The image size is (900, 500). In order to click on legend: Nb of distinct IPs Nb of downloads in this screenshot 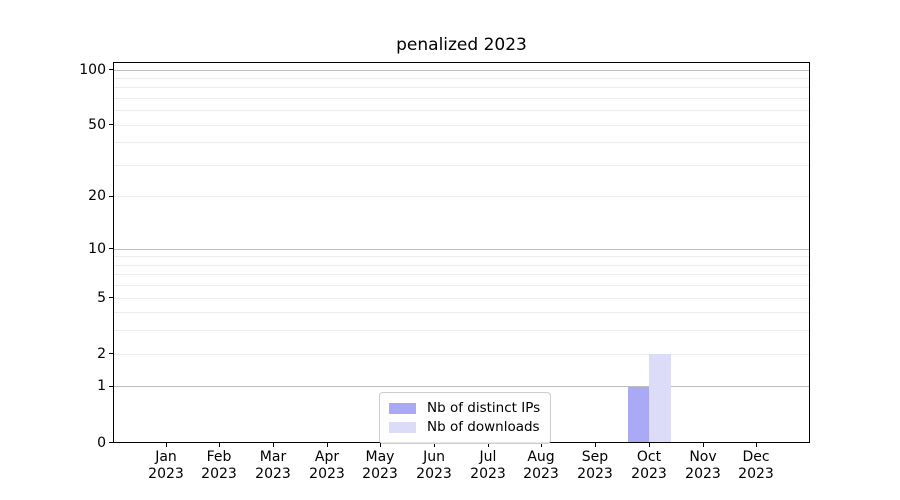, I will do `click(465, 418)`.